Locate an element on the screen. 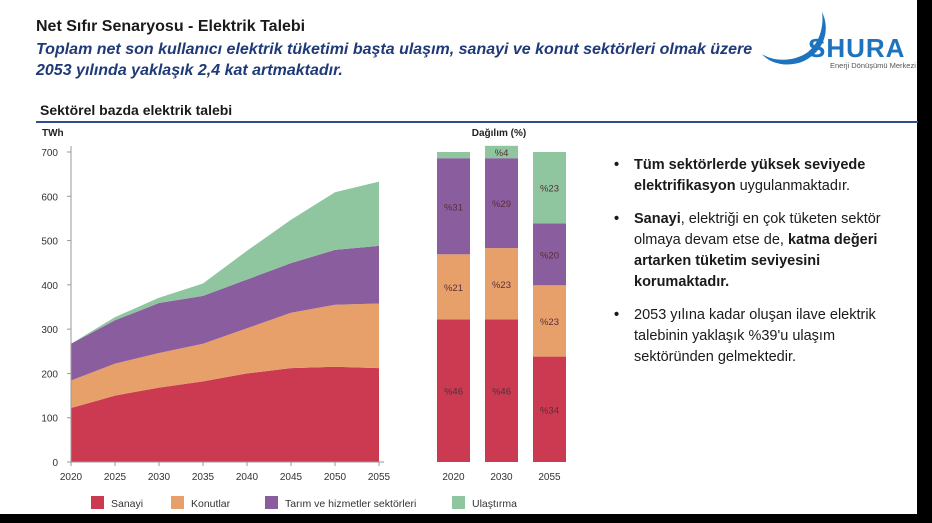 Image resolution: width=932 pixels, height=523 pixels. bar-data-label: %31 is located at coordinates (453, 207).